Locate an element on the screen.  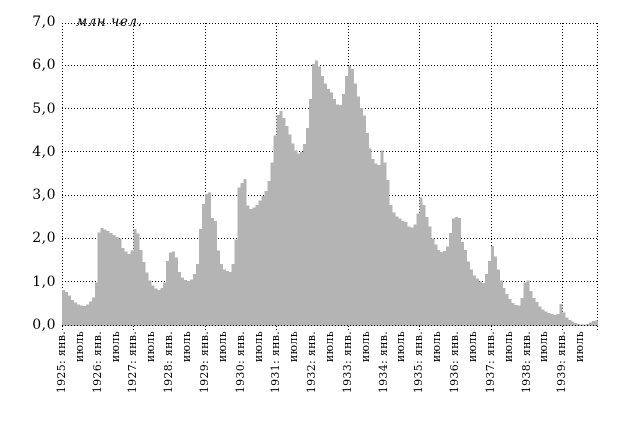
x-tick-label: 1935: янв. is located at coordinates (419, 362).